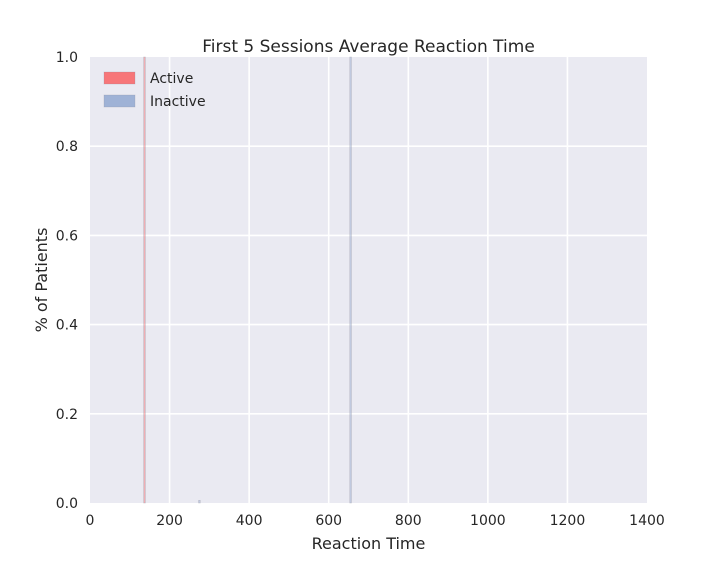  I want to click on y-tick-label: 0.2, so click(67, 415).